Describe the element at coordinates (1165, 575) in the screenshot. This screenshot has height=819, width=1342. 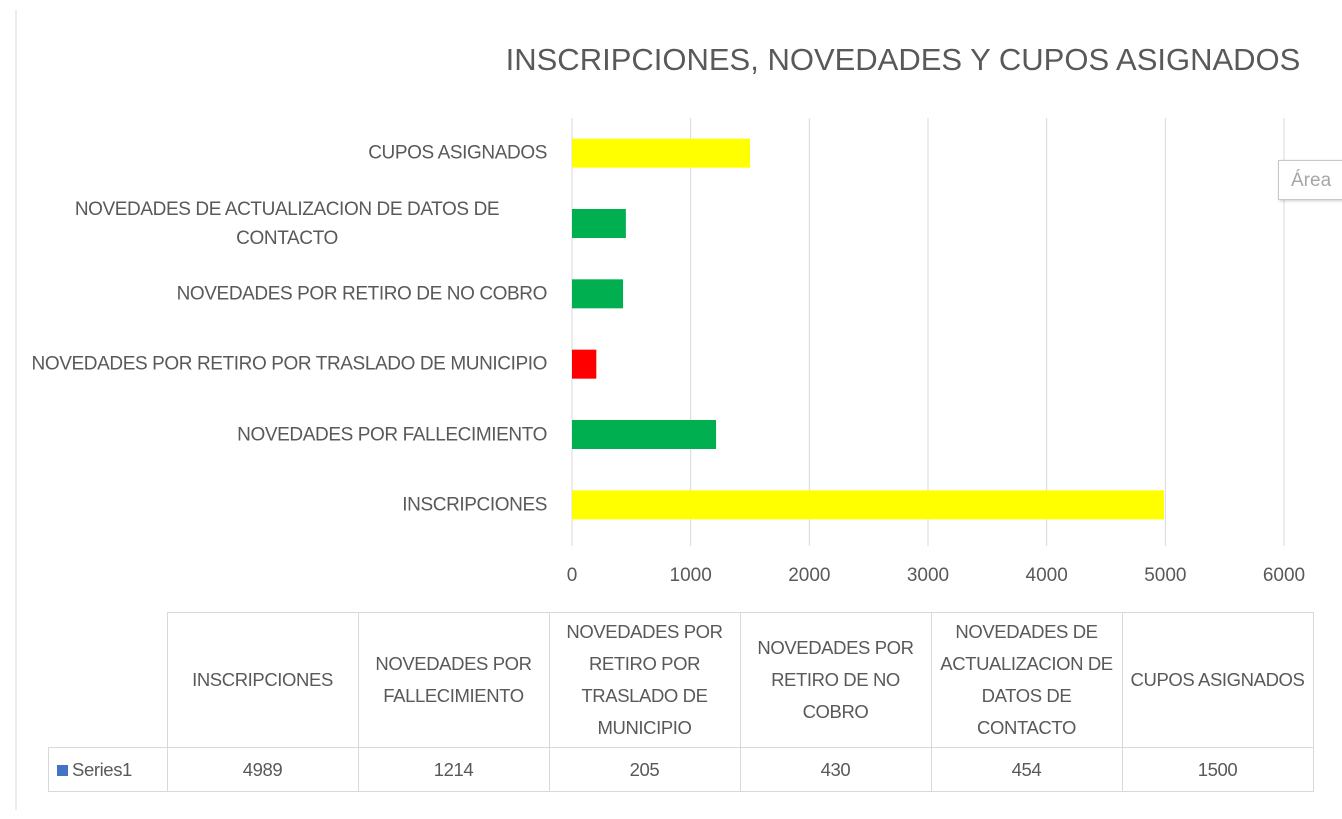
I see `x-tick-label: 5000` at that location.